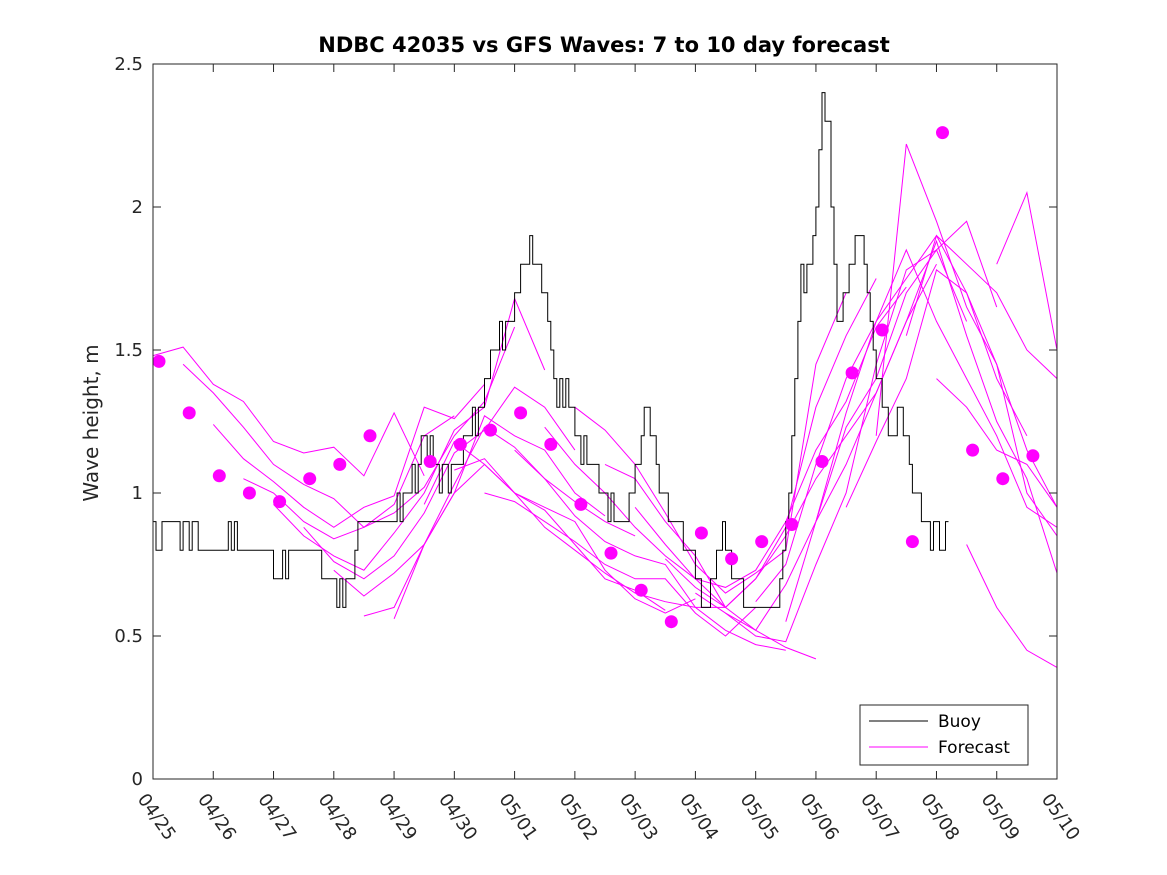 This screenshot has width=1167, height=875. What do you see at coordinates (137, 207) in the screenshot?
I see `y-tick-label: 2` at bounding box center [137, 207].